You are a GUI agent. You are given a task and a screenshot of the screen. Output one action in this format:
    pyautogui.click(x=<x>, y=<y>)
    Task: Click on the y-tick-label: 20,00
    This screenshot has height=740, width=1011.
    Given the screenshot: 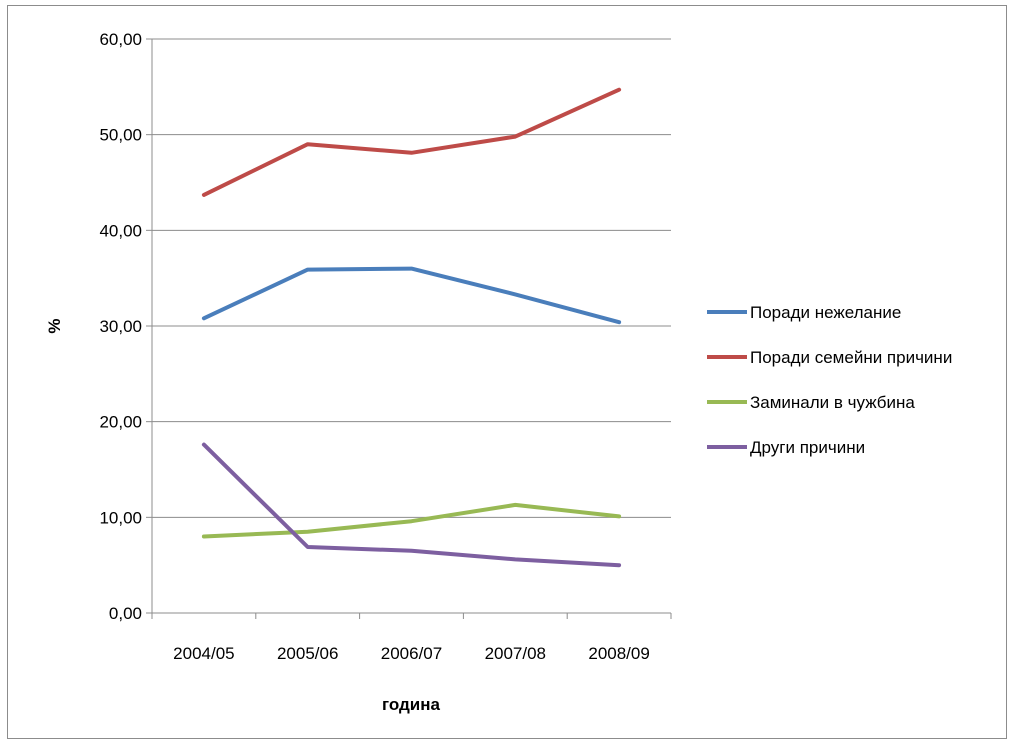 What is the action you would take?
    pyautogui.click(x=120, y=422)
    